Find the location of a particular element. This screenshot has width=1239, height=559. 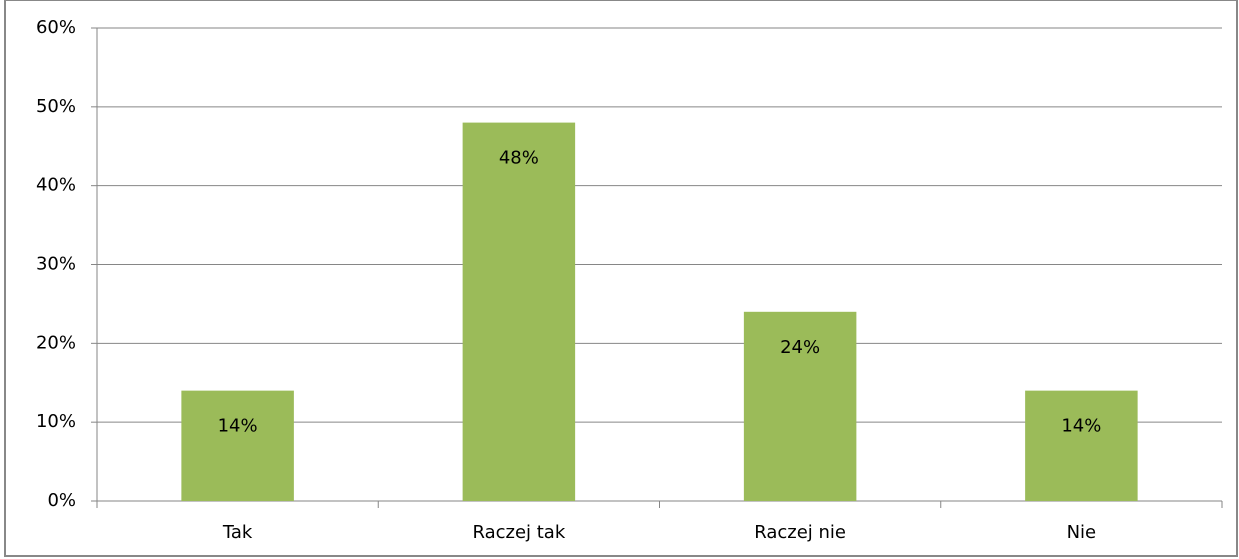

x-tick-label: Nie is located at coordinates (1082, 532).